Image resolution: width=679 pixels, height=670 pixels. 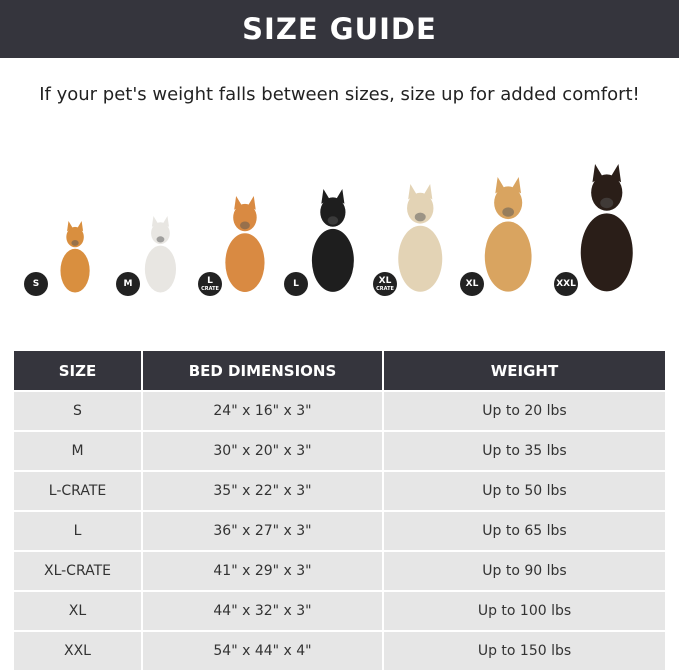 What do you see at coordinates (263, 650) in the screenshot?
I see `table-cell: 54" x 44" x 4"` at bounding box center [263, 650].